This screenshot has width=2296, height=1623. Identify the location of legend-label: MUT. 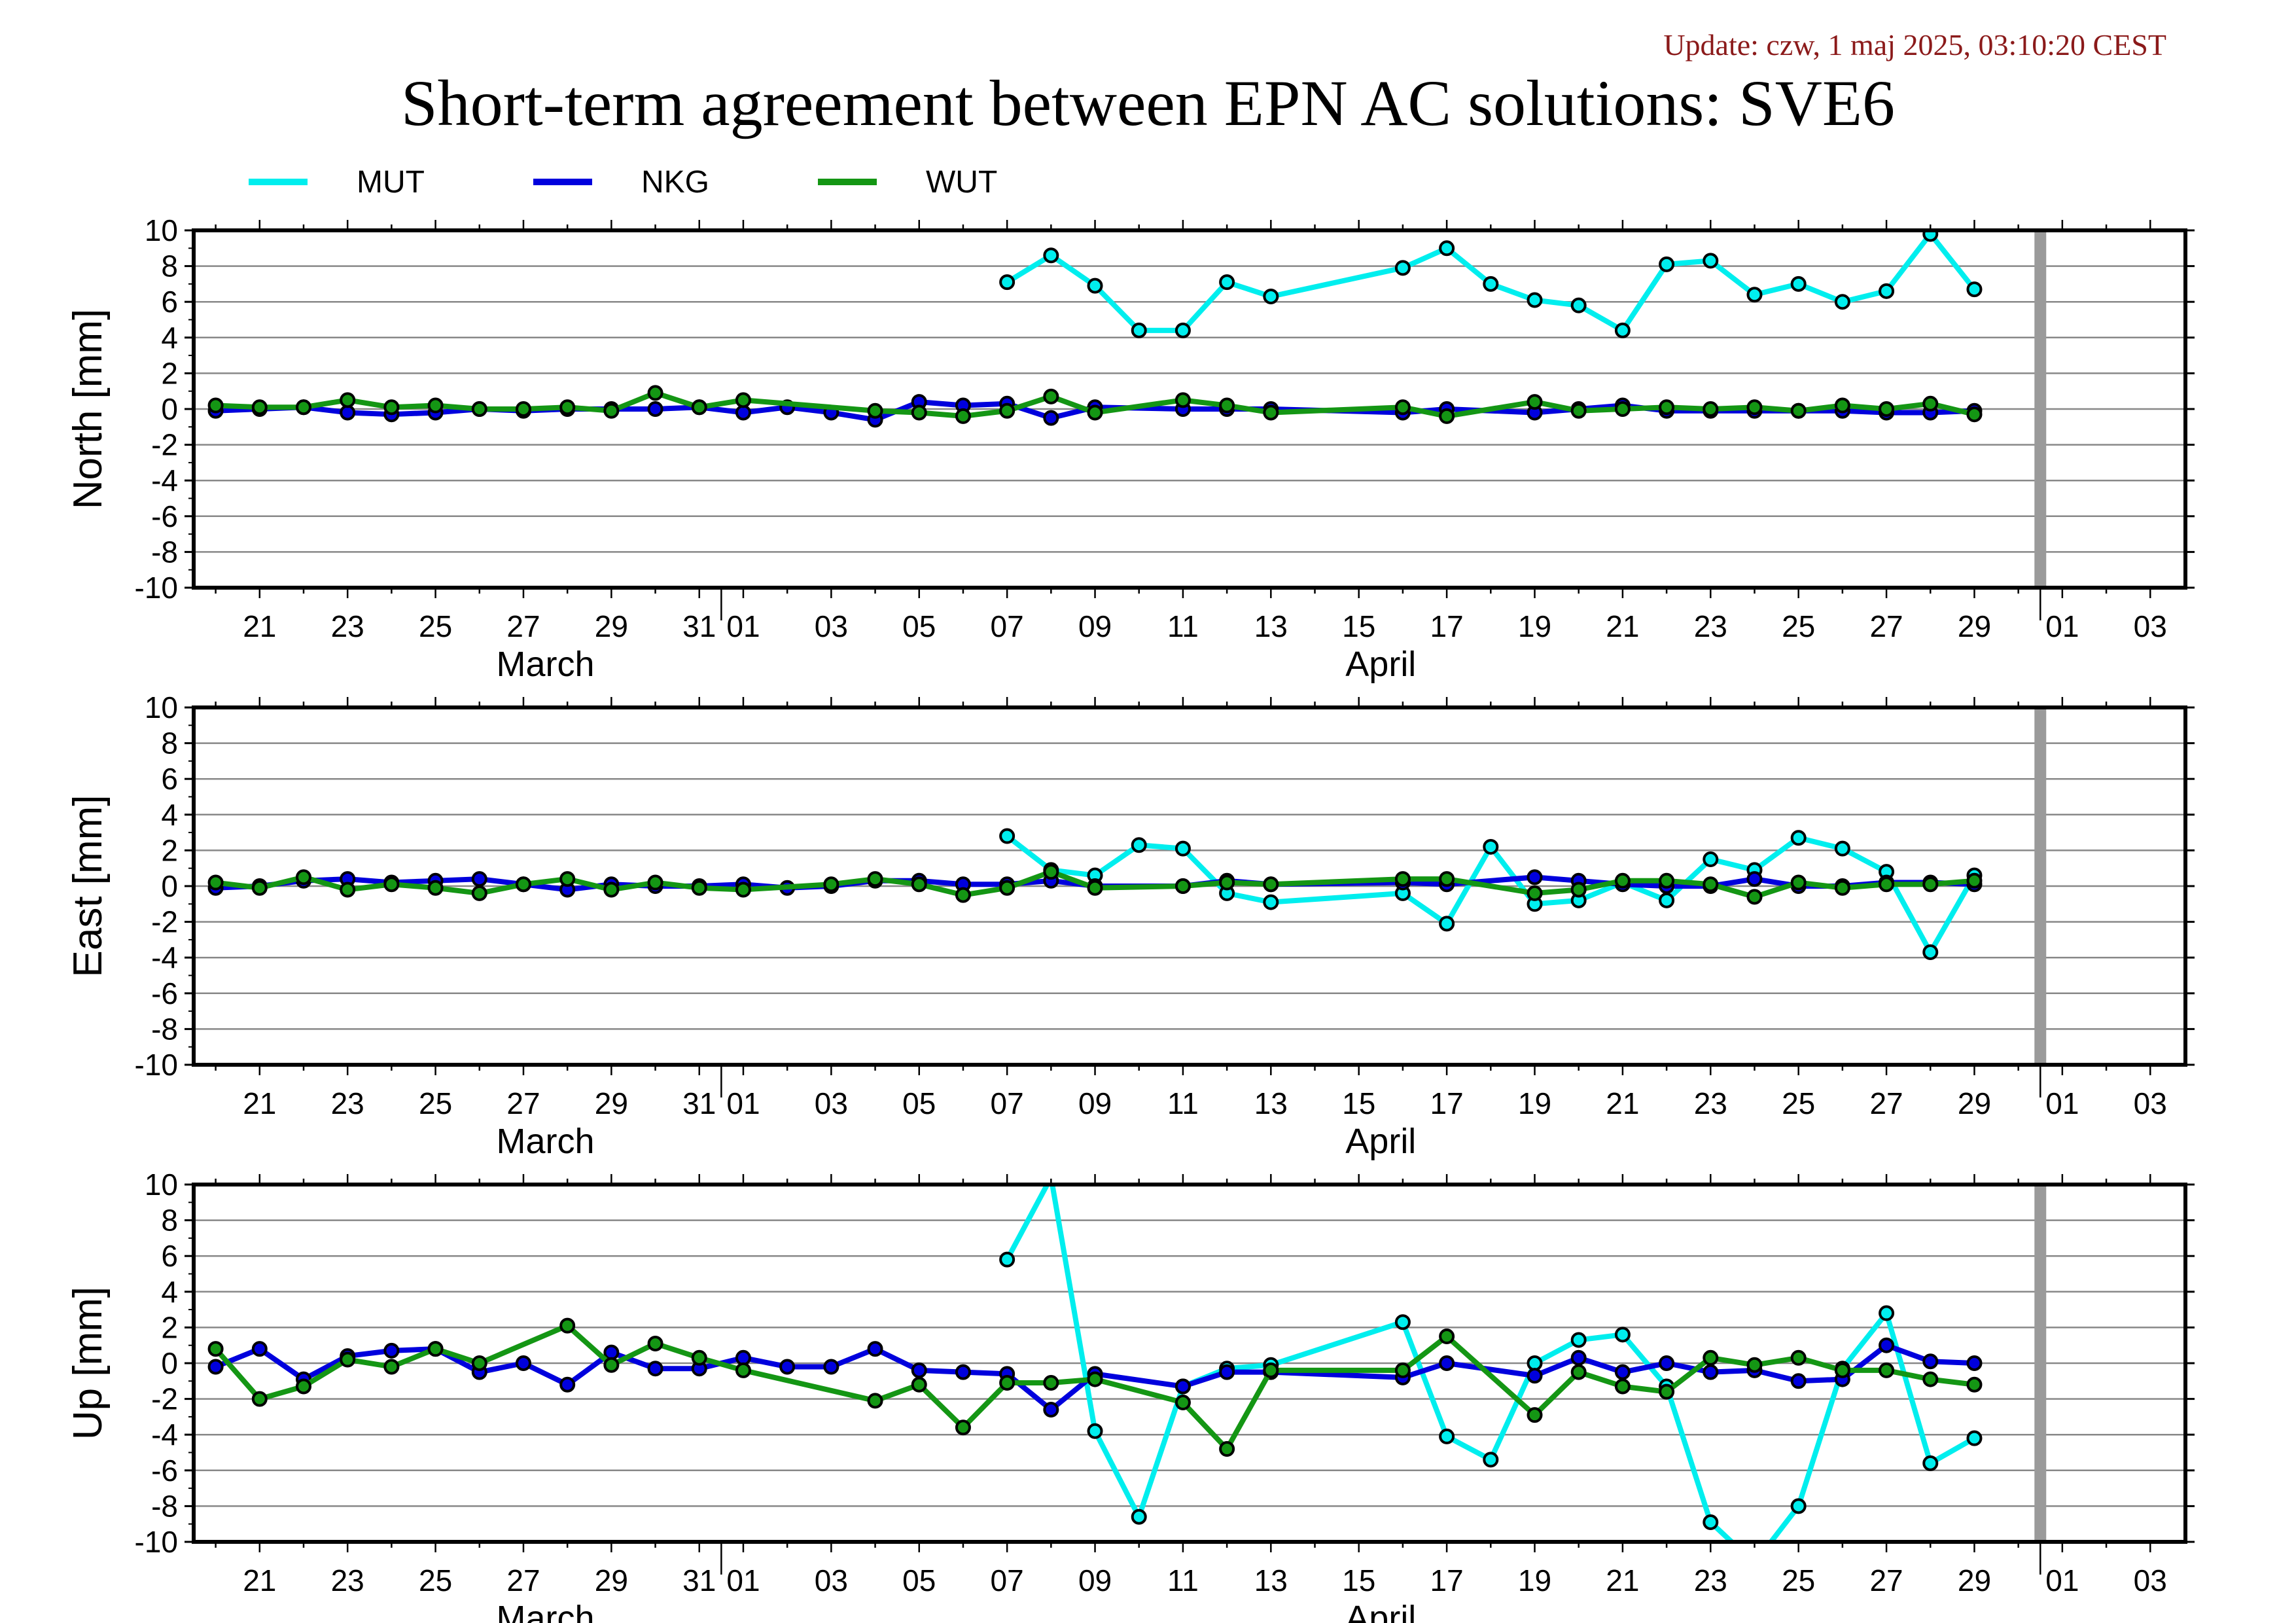
(391, 182).